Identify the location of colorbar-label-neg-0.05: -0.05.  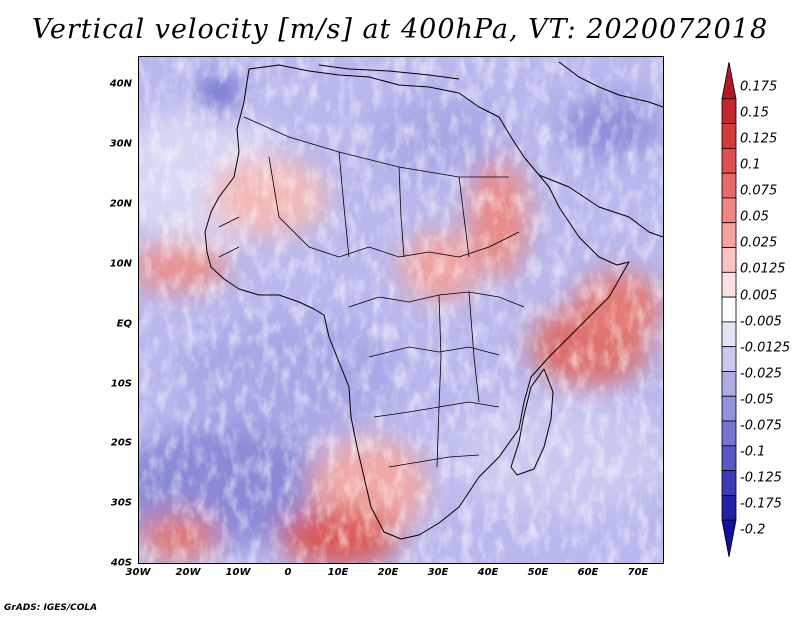
(757, 400).